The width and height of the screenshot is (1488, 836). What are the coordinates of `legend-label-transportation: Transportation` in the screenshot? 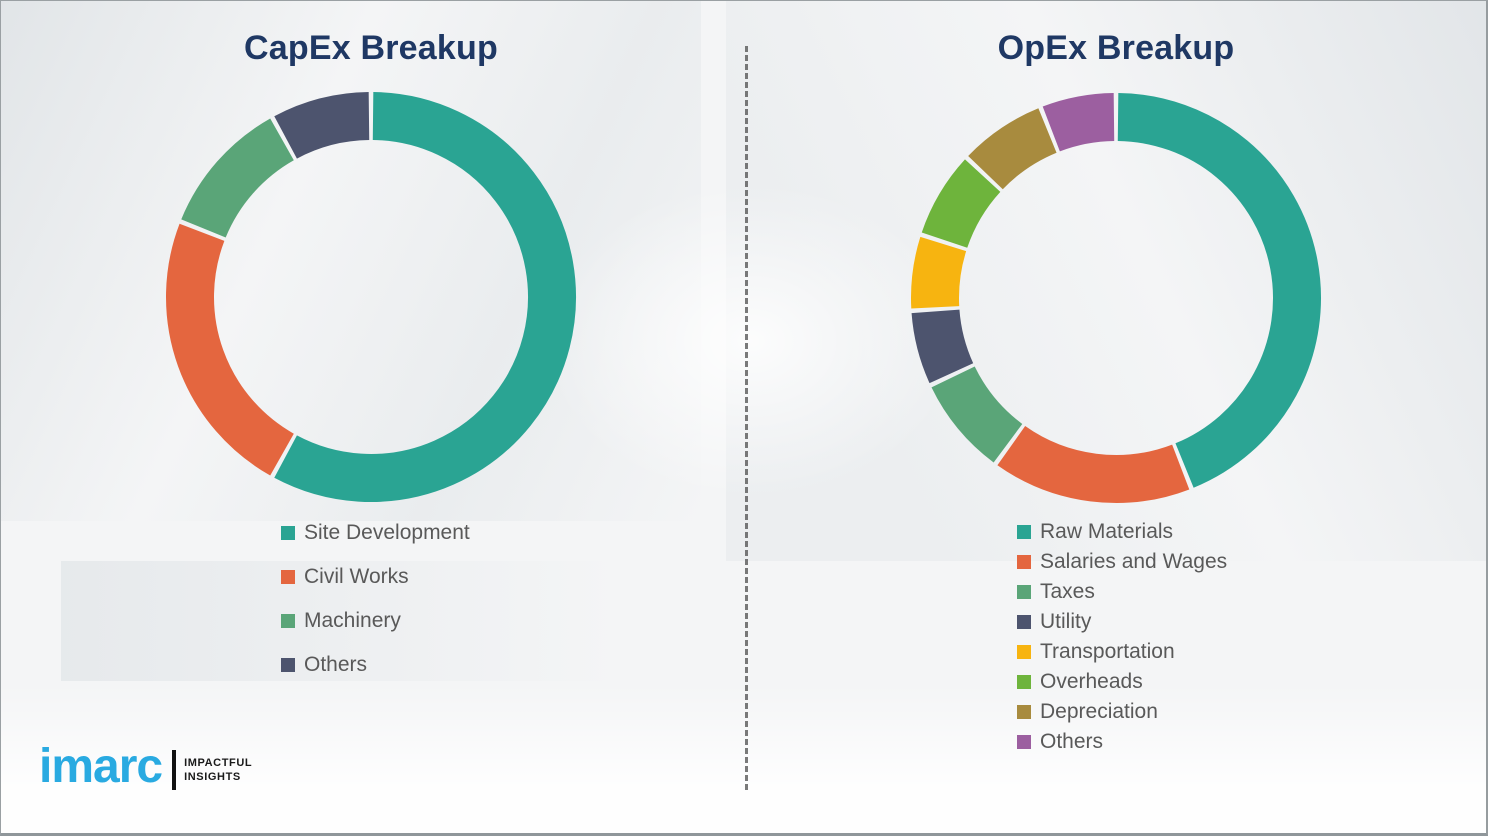 It's located at (1107, 651).